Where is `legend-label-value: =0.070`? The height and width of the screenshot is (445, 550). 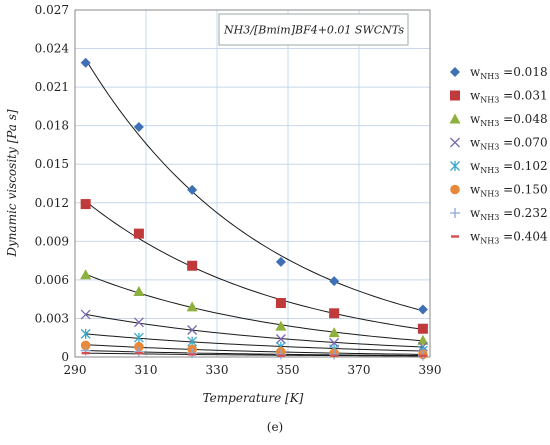 legend-label-value: =0.070 is located at coordinates (523, 143).